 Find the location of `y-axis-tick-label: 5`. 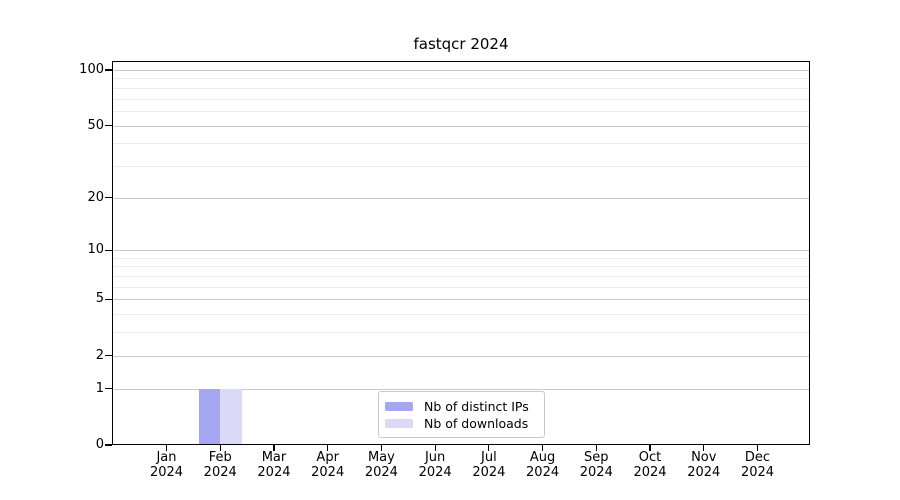

y-axis-tick-label: 5 is located at coordinates (99, 299).